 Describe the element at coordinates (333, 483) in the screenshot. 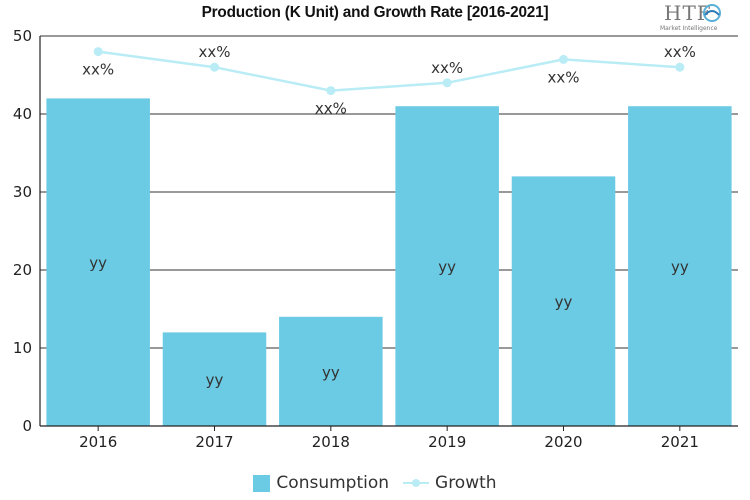

I see `legend-label-consumption: Consumption` at that location.